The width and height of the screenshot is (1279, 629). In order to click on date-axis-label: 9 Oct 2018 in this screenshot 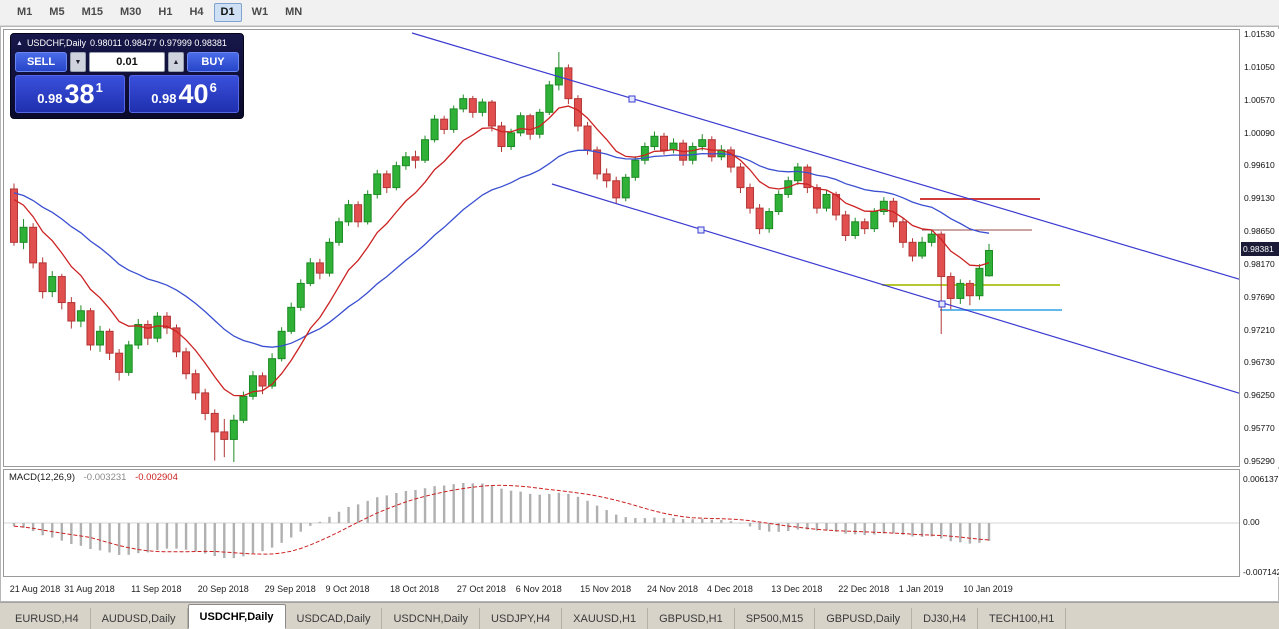, I will do `click(347, 589)`.